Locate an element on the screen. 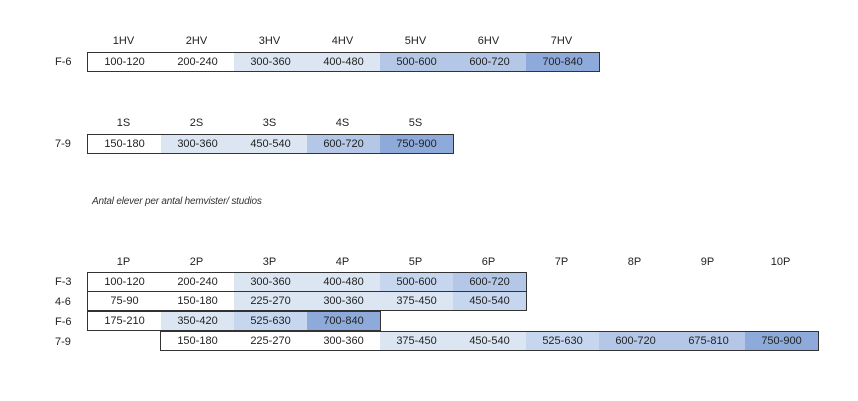 This screenshot has height=401, width=858. column-header: 5P is located at coordinates (415, 262).